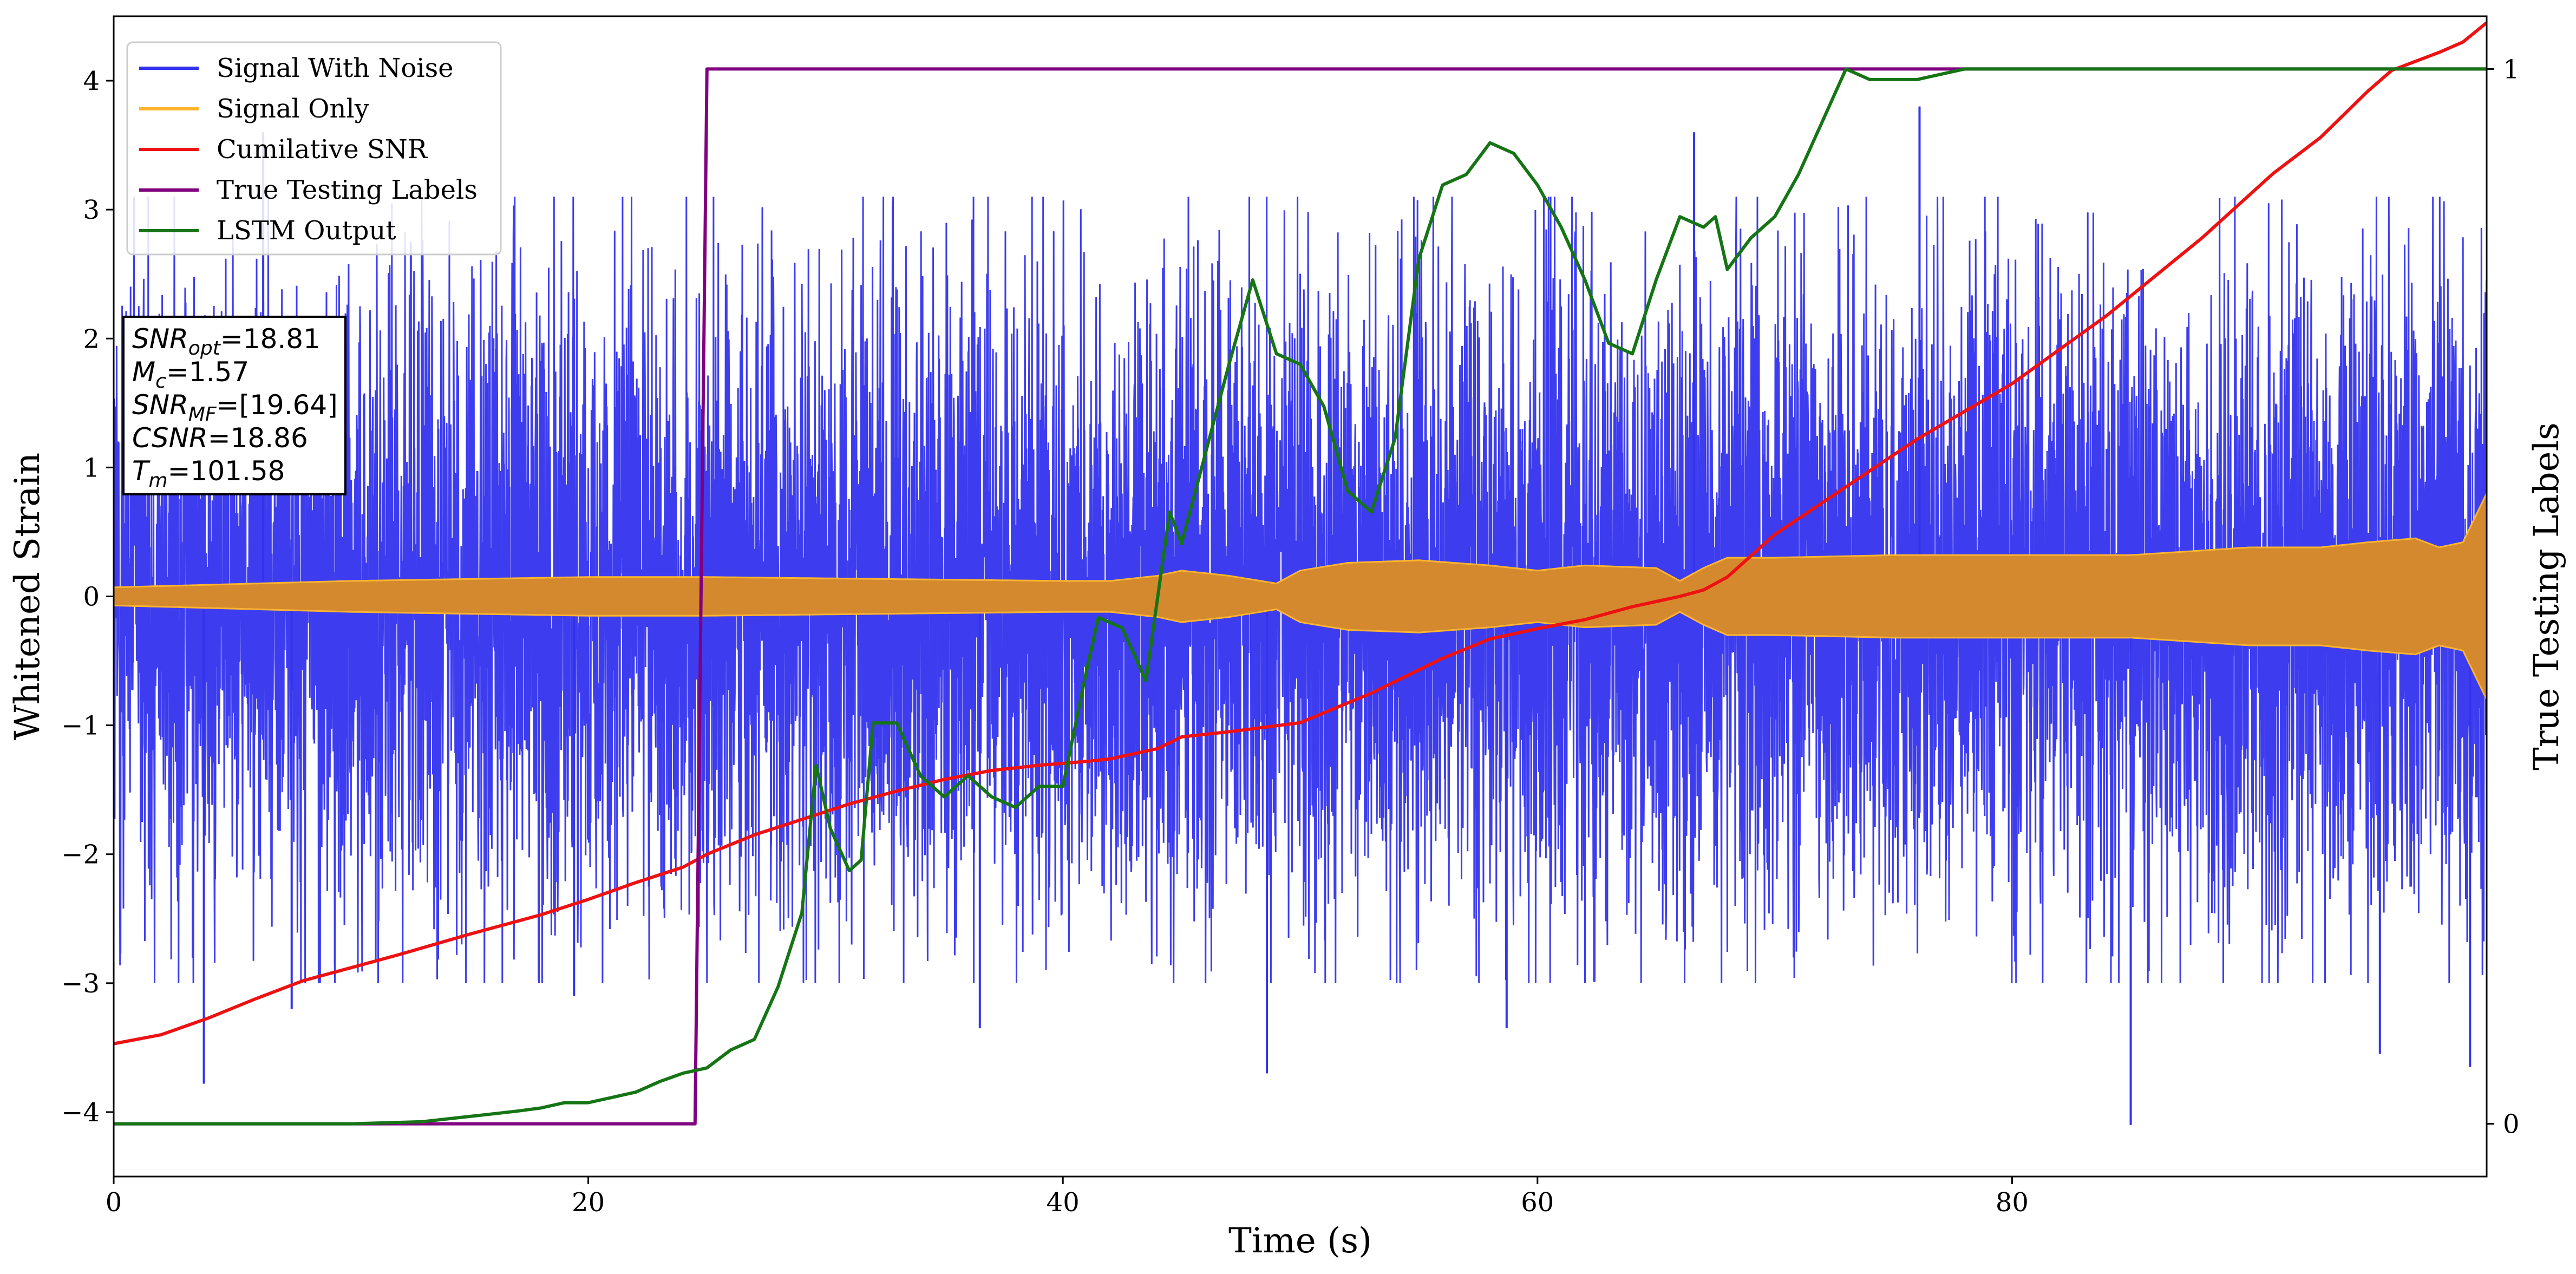  Describe the element at coordinates (2511, 69) in the screenshot. I see `right-y-tick-label: 1` at that location.